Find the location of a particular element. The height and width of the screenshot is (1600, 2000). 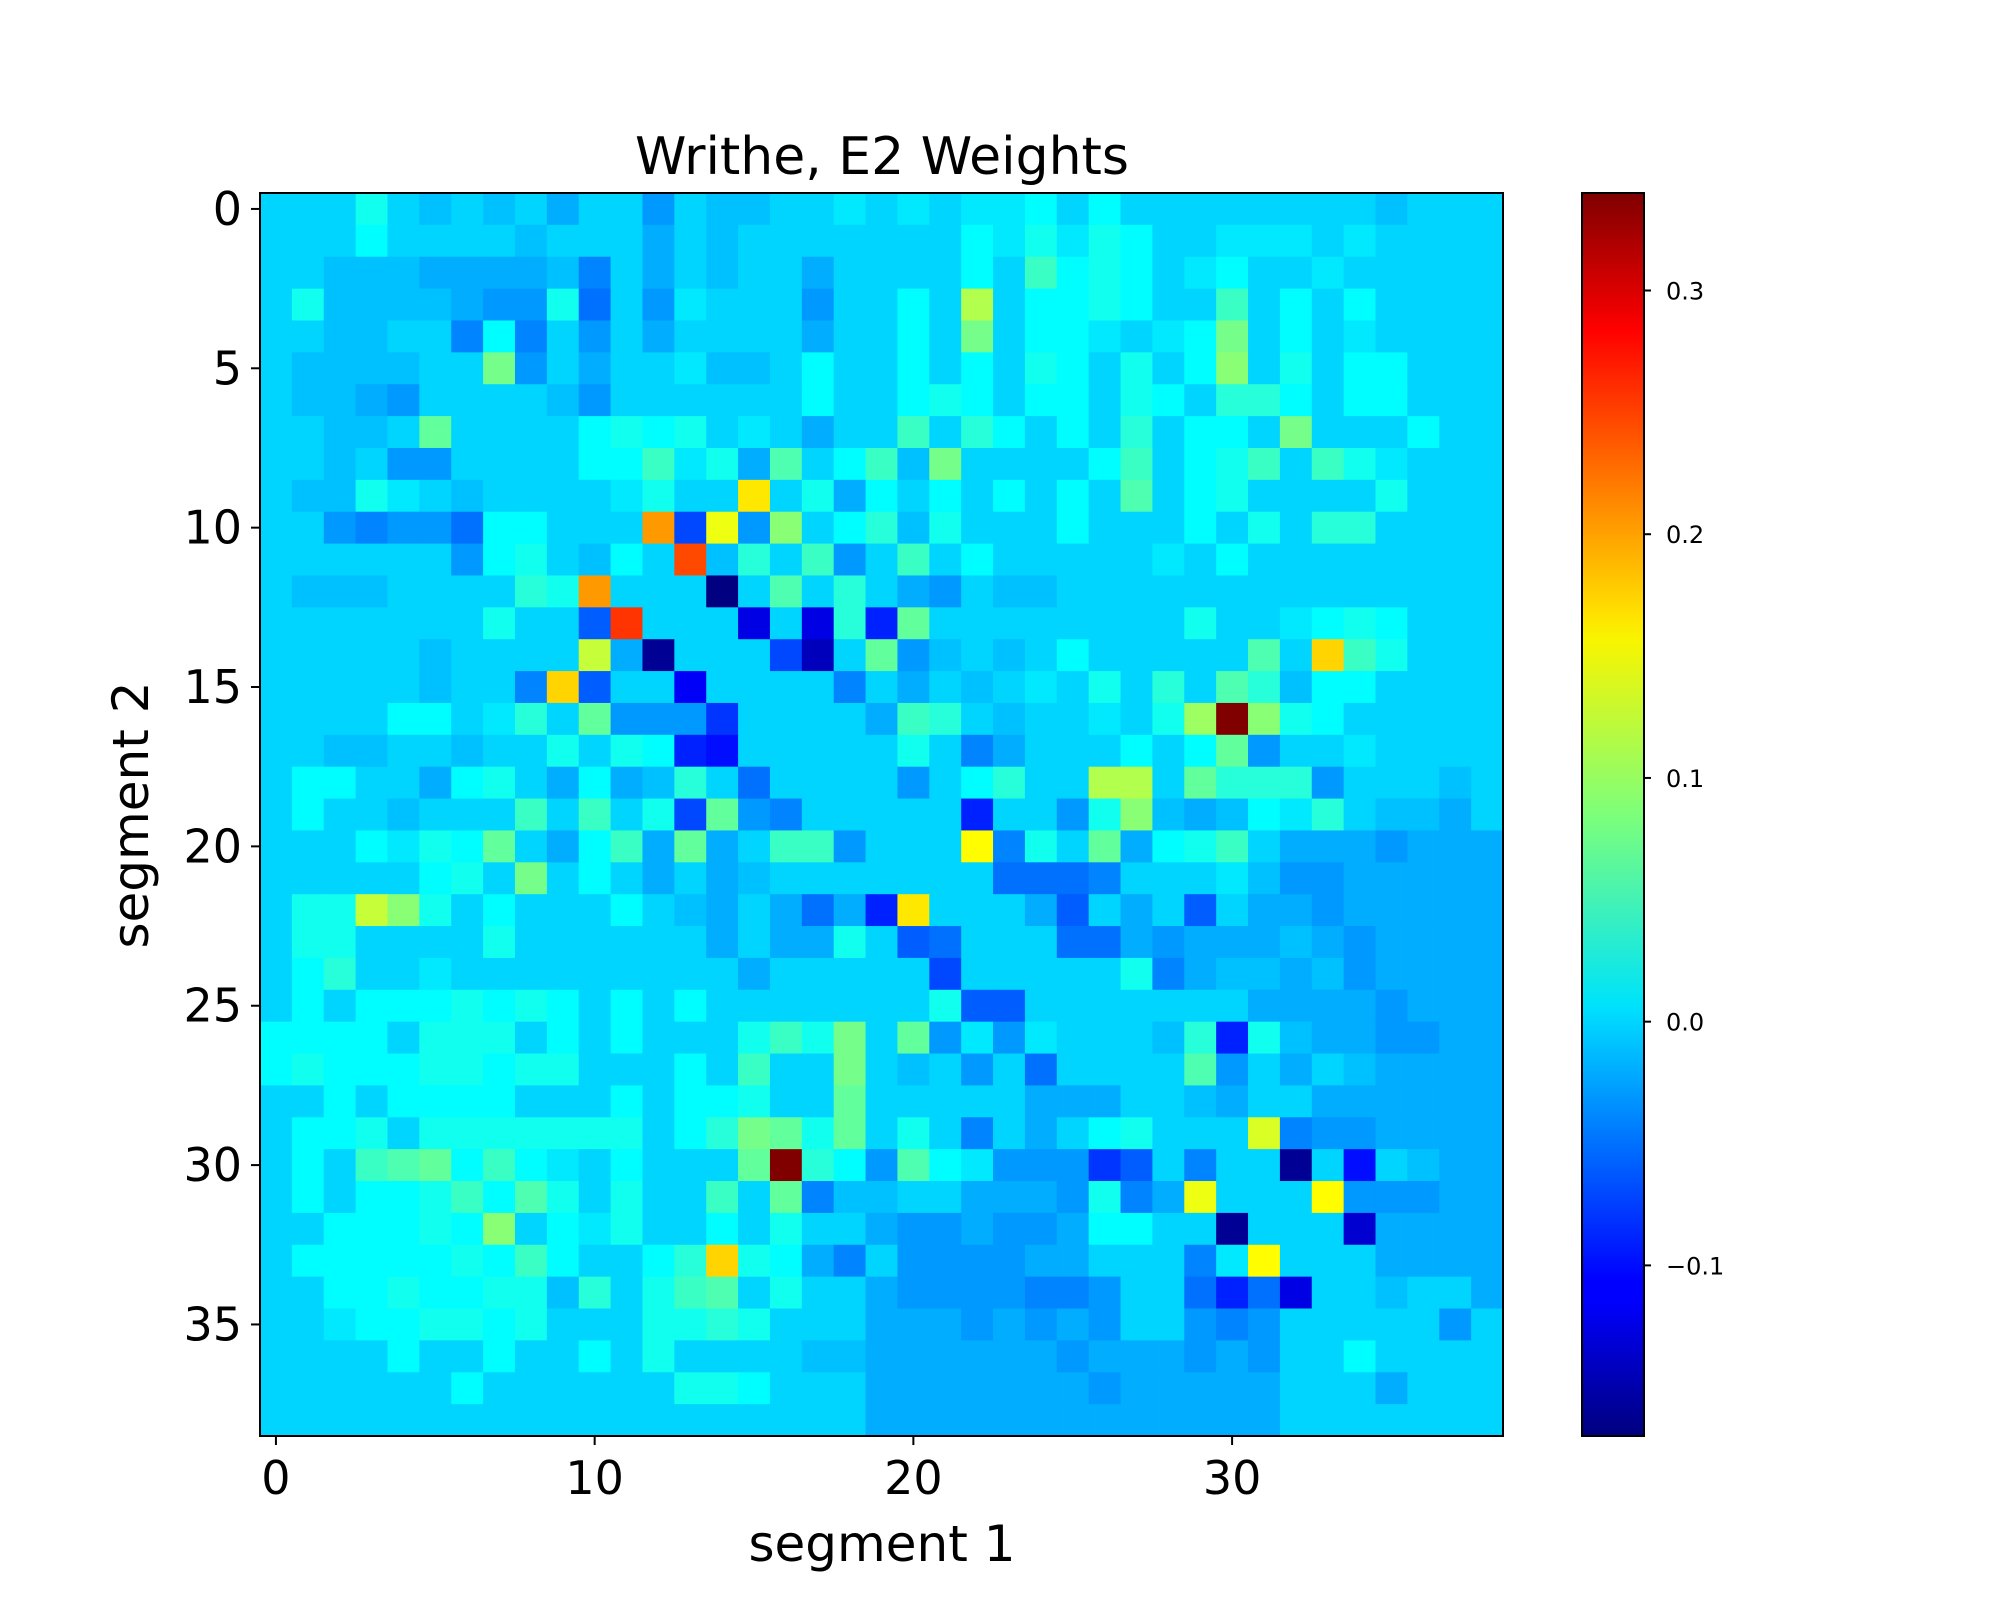

colorbar-tick-label: 0.2 is located at coordinates (1685, 535).